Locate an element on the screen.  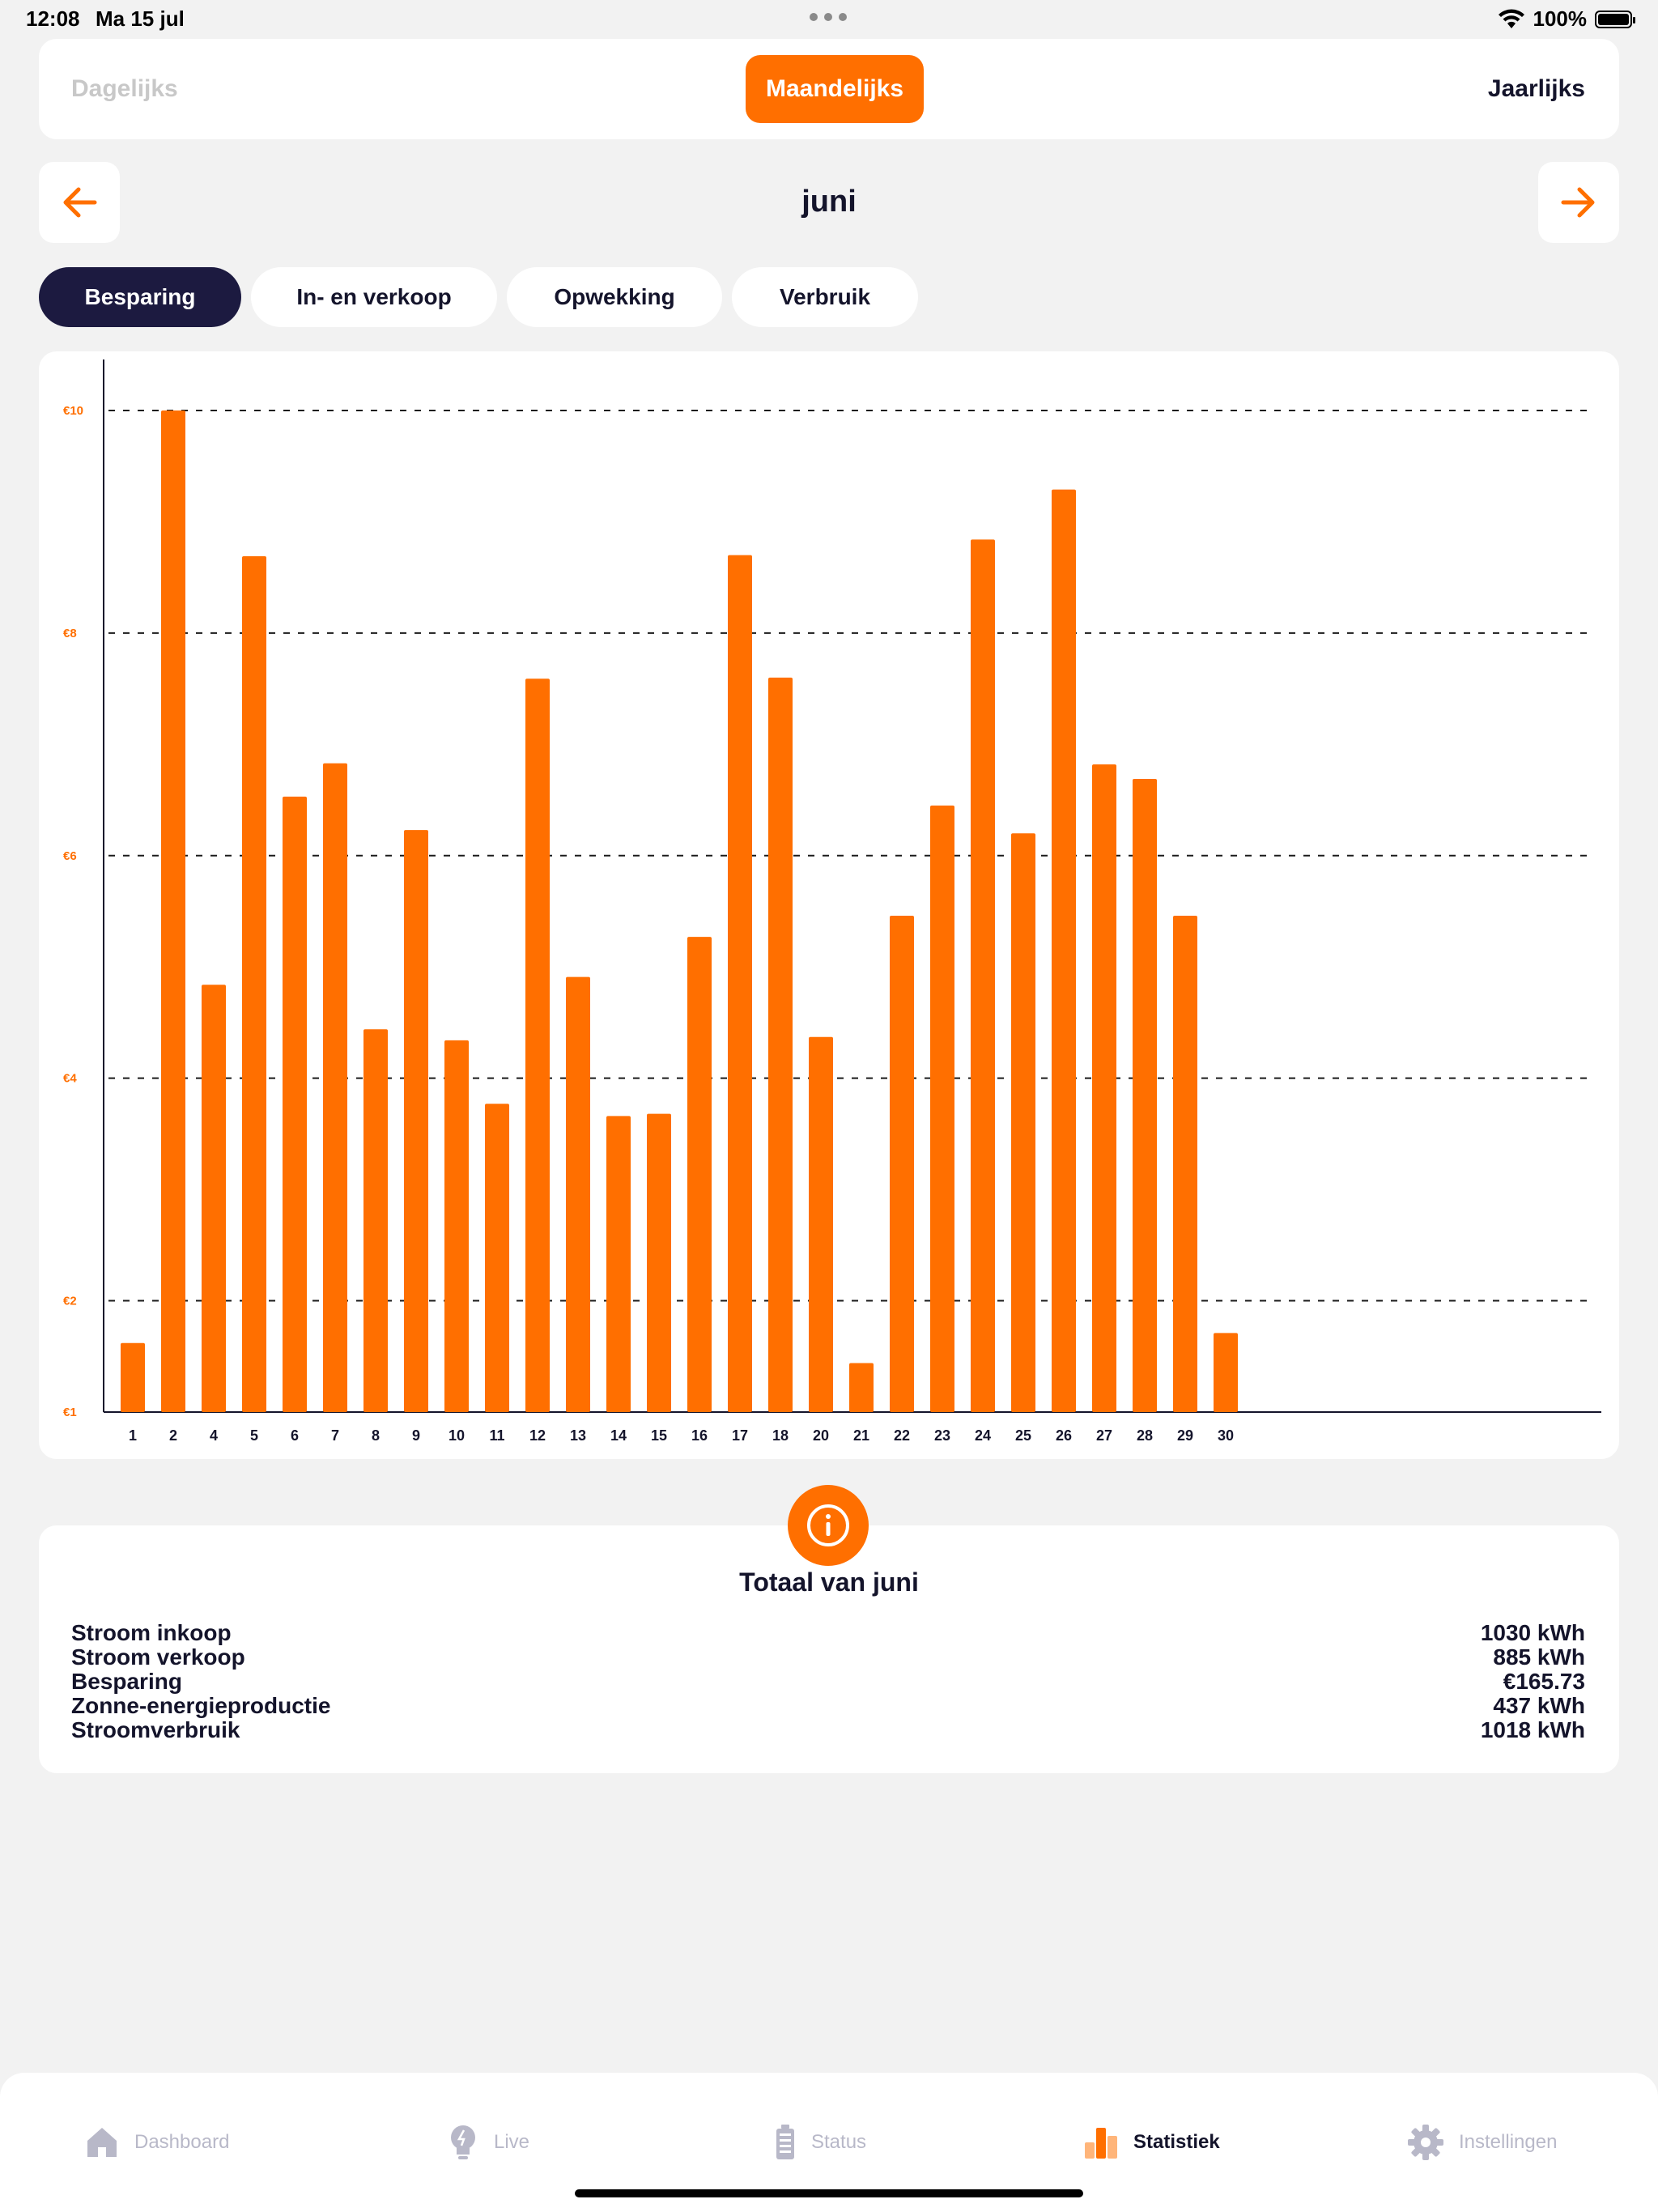
status-indicators: 100% is located at coordinates (1566, 19).